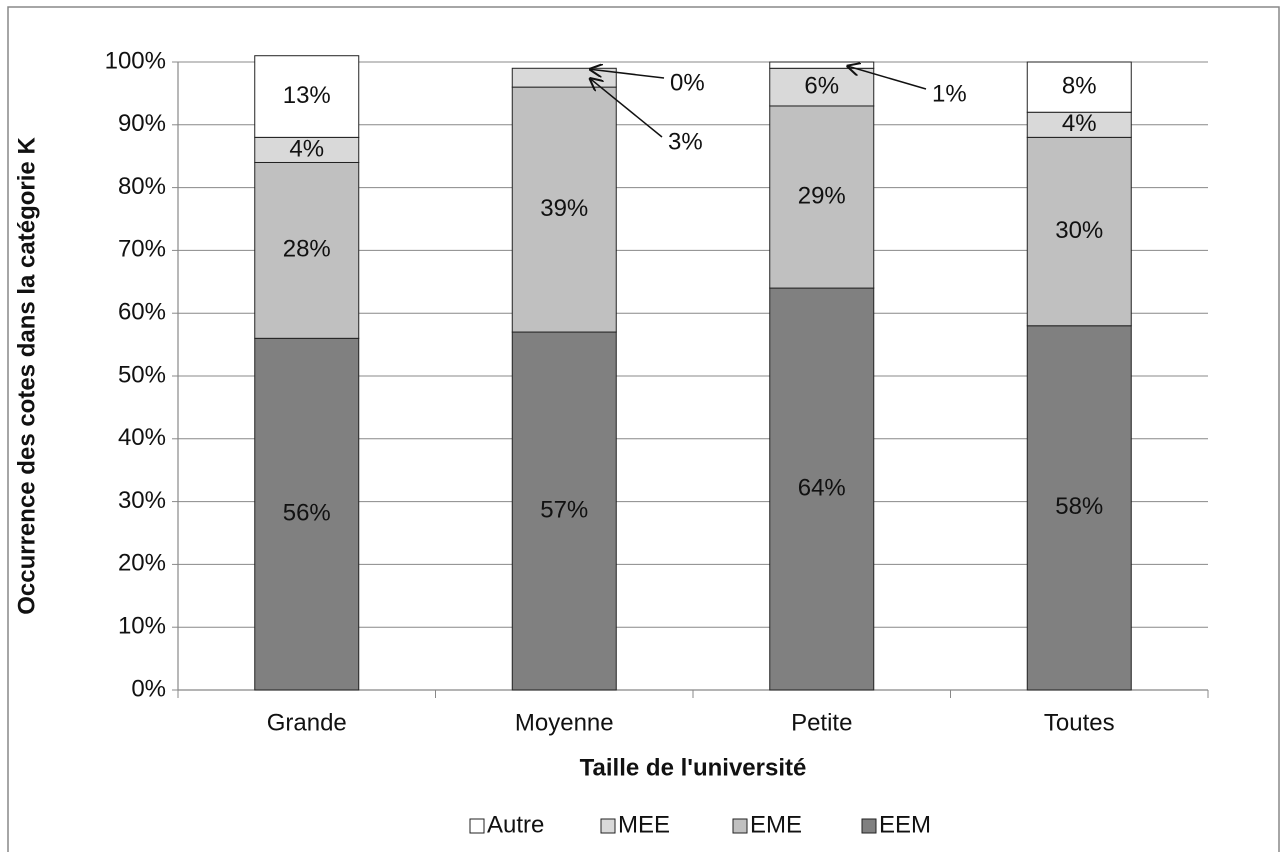  I want to click on data-label: 64%, so click(822, 487).